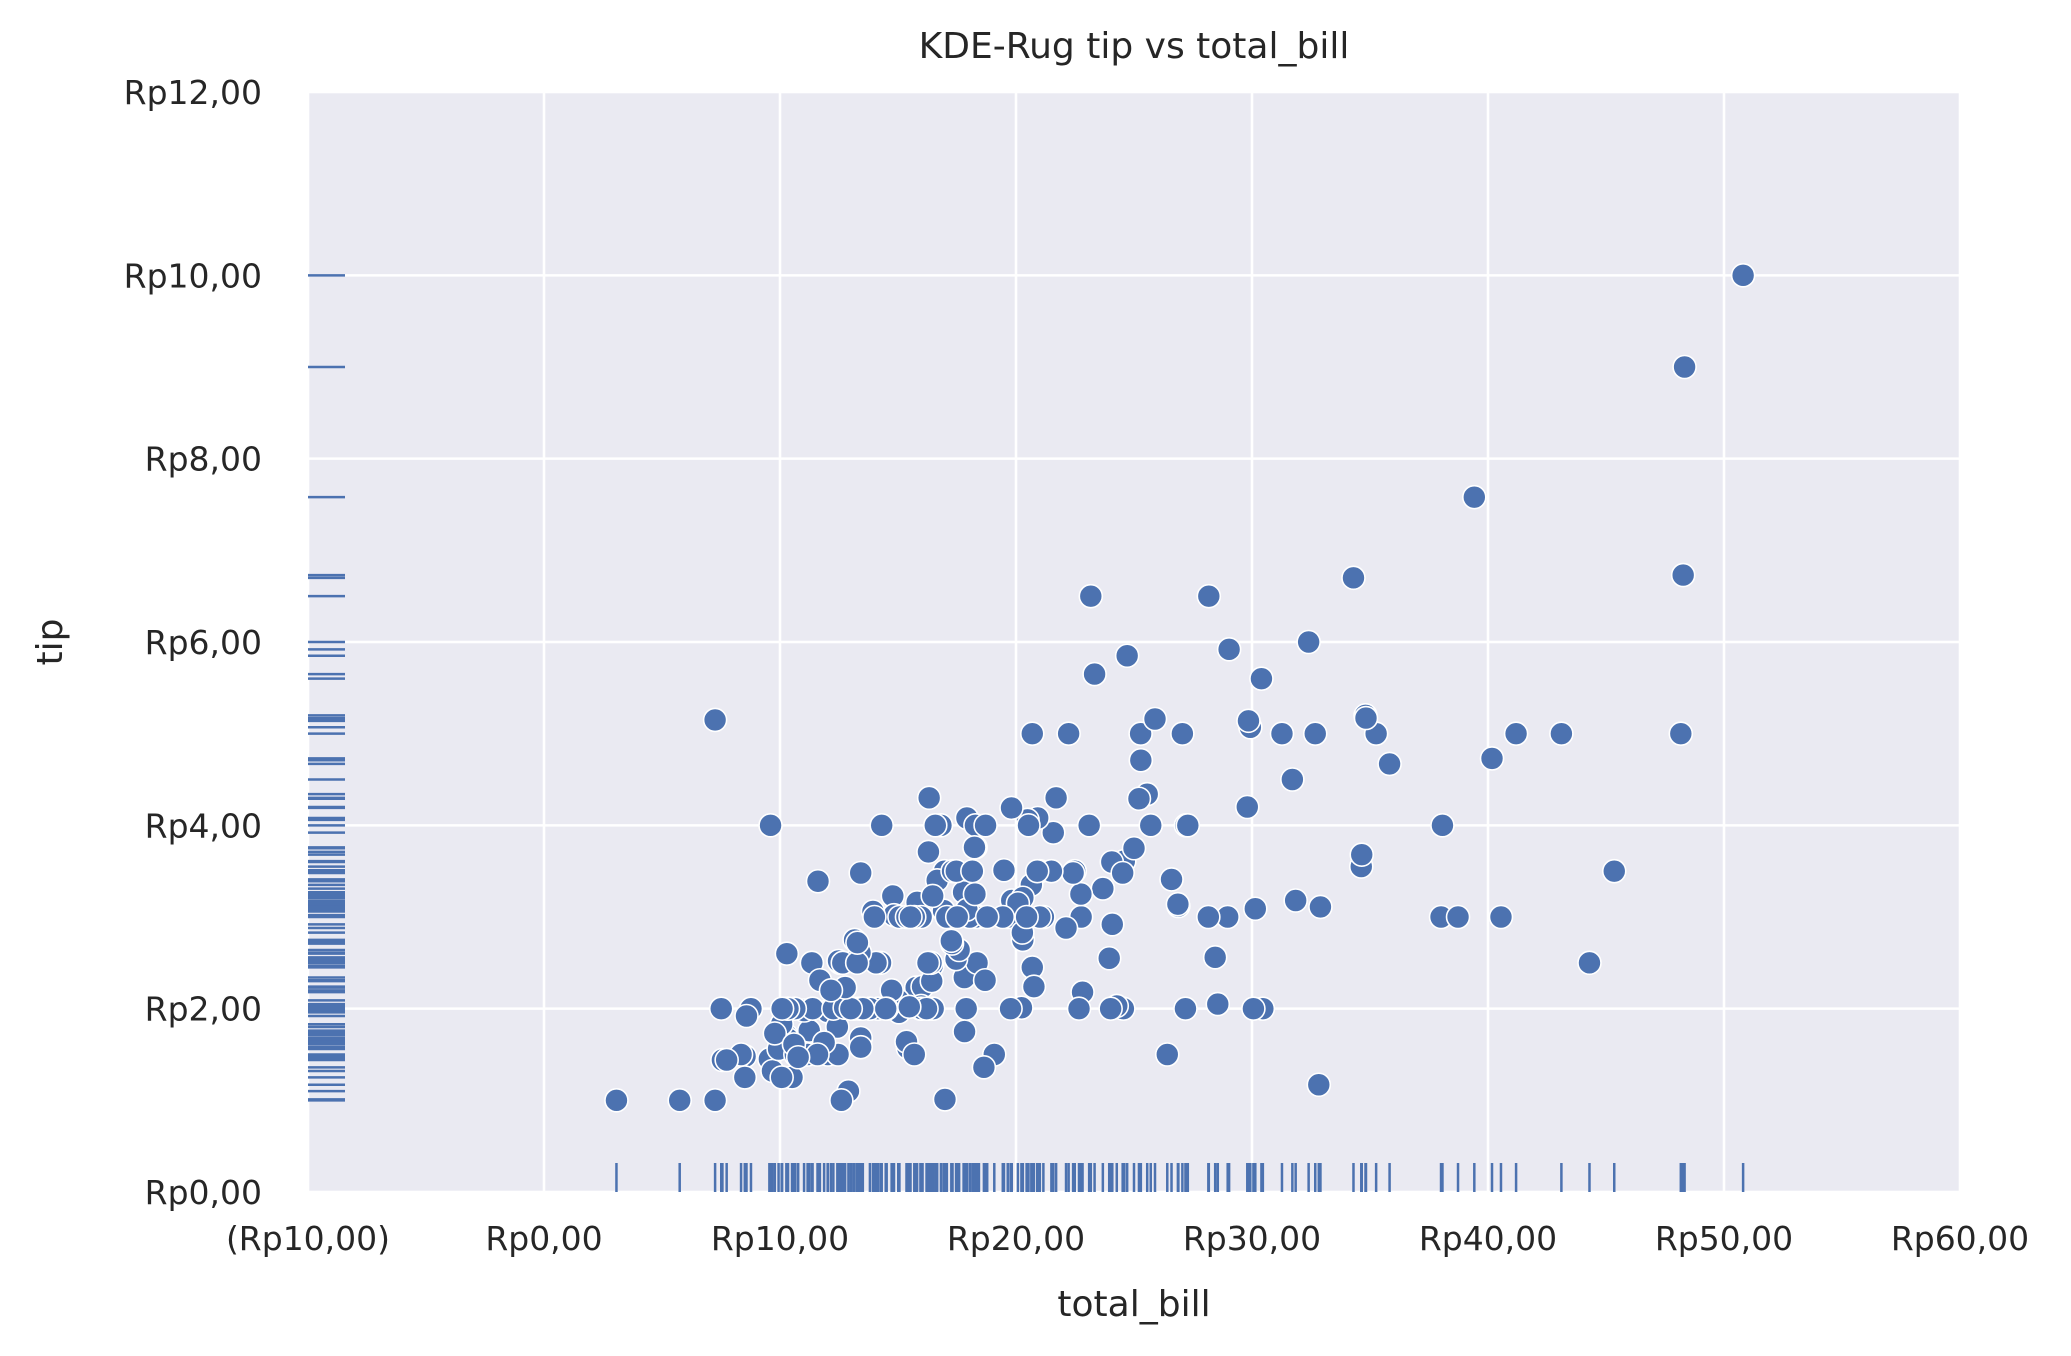 The height and width of the screenshot is (1356, 2071). What do you see at coordinates (543, 1238) in the screenshot?
I see `x-tick-label: Rp0,00` at bounding box center [543, 1238].